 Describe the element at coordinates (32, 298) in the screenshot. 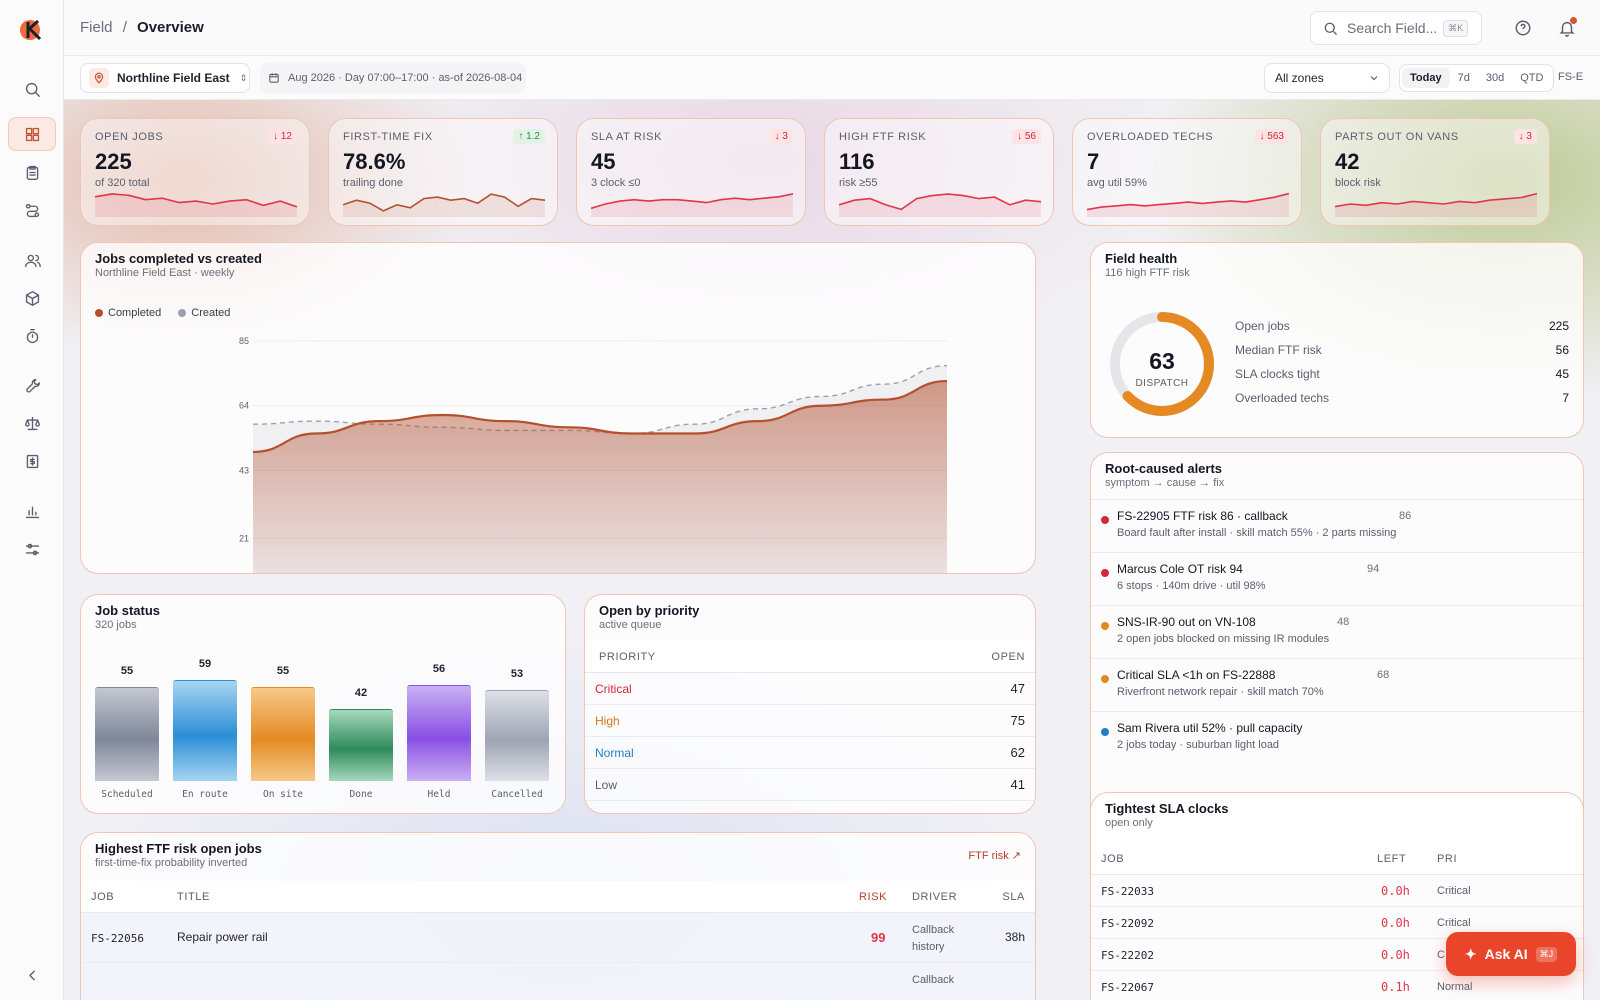

I see `package-icon` at that location.